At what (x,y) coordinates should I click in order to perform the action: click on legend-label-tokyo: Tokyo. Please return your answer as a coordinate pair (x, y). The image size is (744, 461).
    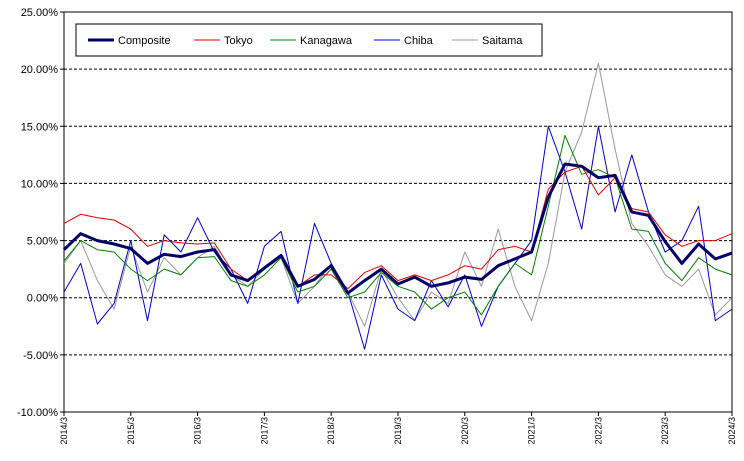
    Looking at the image, I should click on (238, 41).